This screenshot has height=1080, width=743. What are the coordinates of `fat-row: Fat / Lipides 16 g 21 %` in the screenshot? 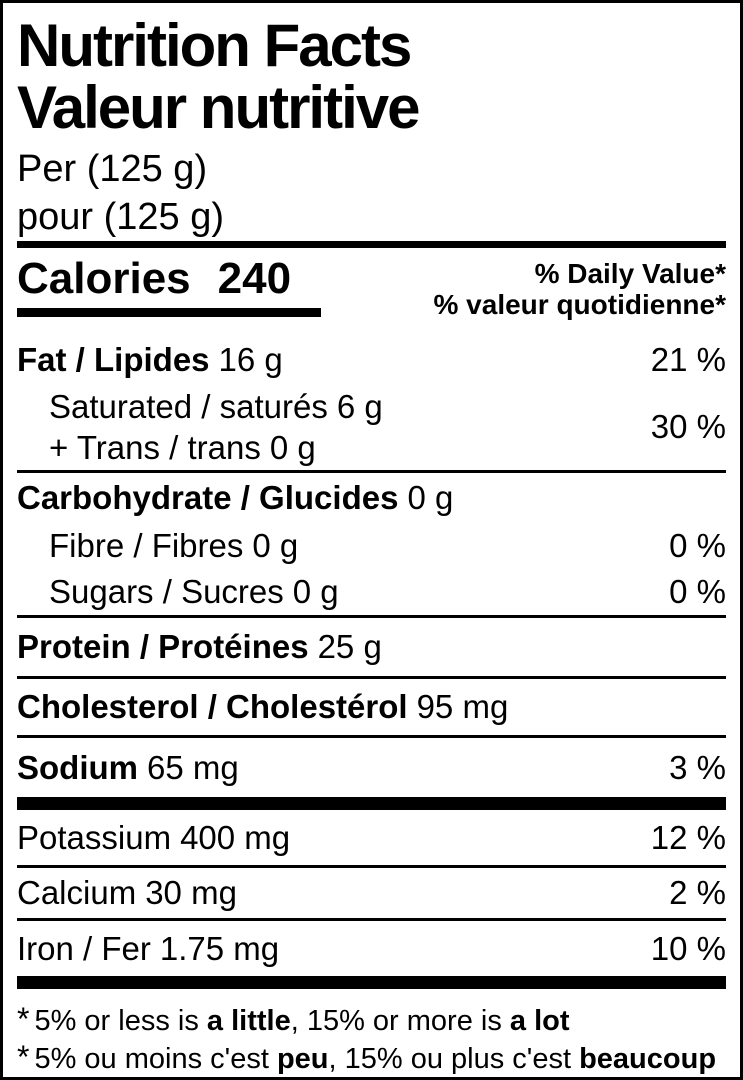 It's located at (371, 360).